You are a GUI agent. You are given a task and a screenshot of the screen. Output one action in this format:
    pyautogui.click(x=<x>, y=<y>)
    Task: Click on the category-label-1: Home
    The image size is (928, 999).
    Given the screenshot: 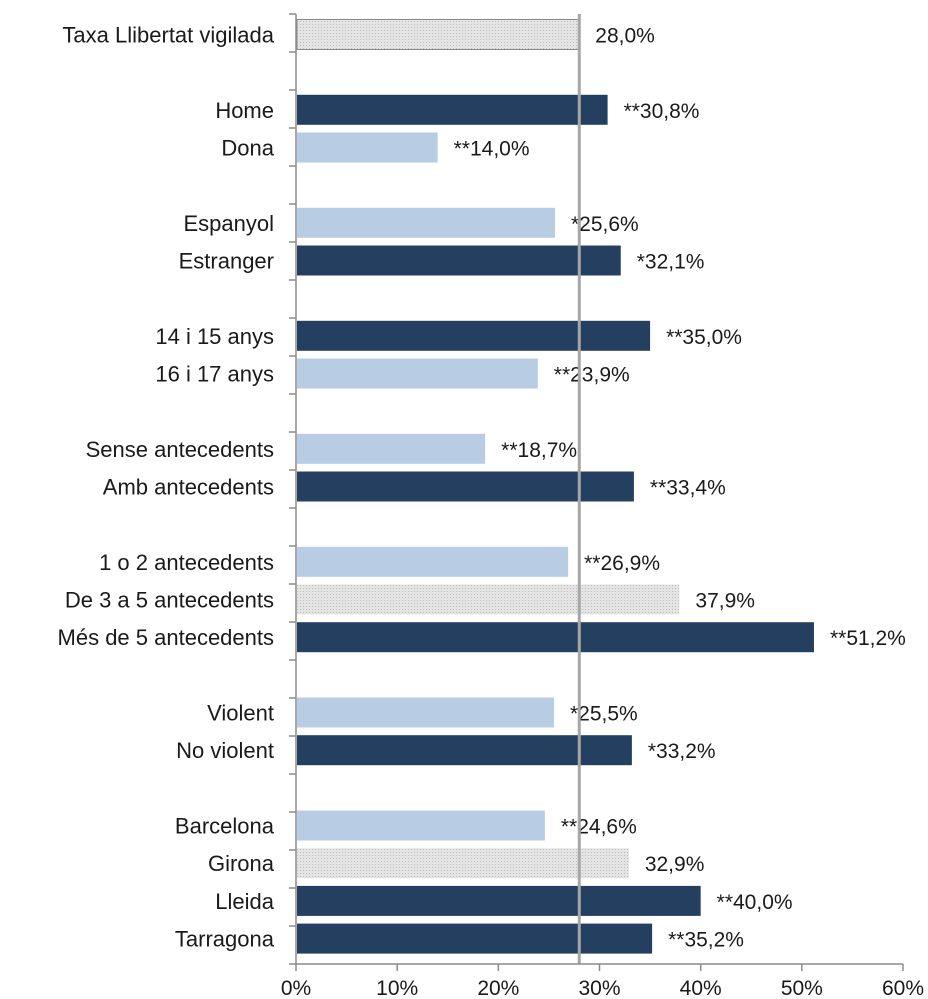 What is the action you would take?
    pyautogui.click(x=244, y=110)
    